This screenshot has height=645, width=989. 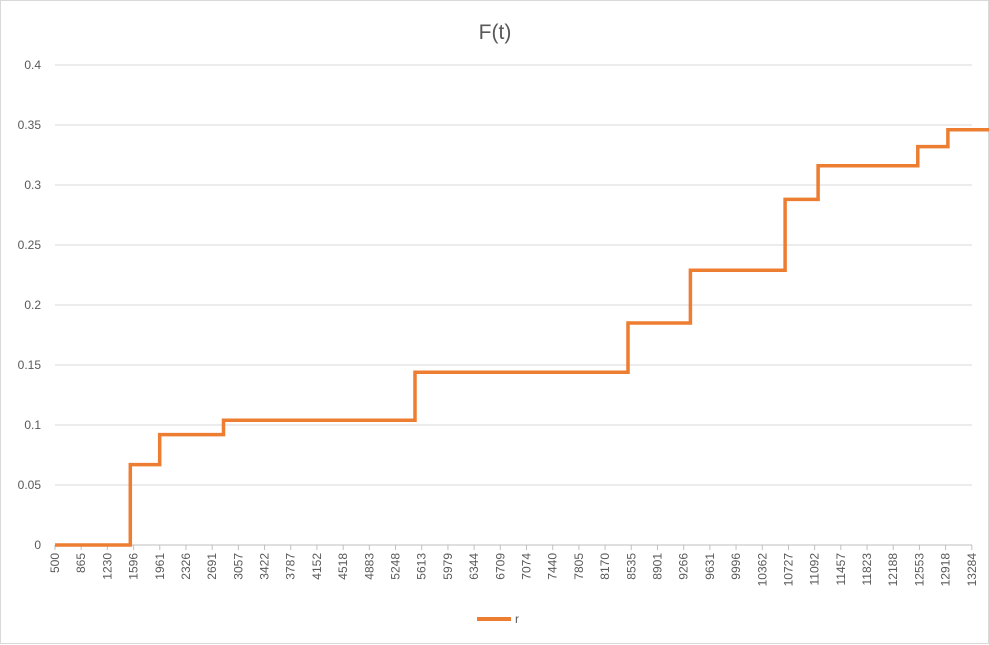 I want to click on x-tick-label: 8535, so click(x=631, y=566).